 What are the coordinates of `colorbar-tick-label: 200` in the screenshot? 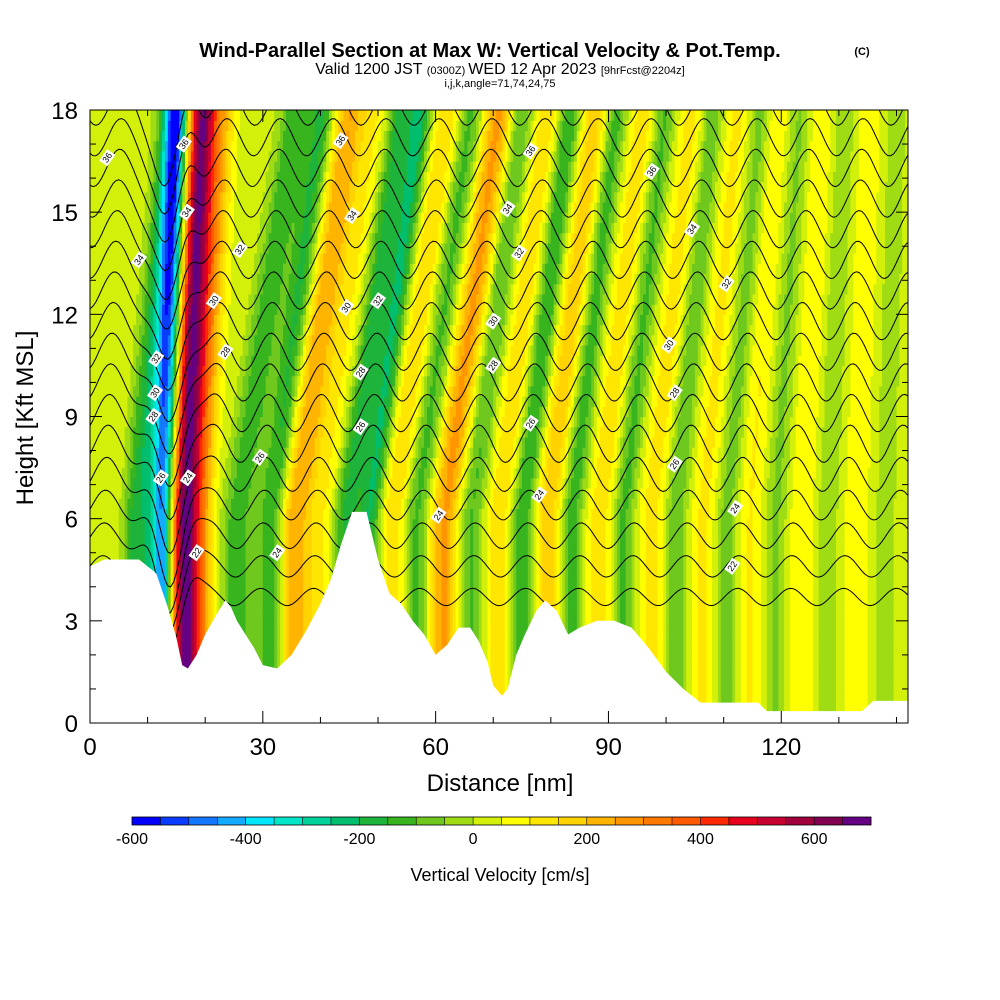 It's located at (586, 839).